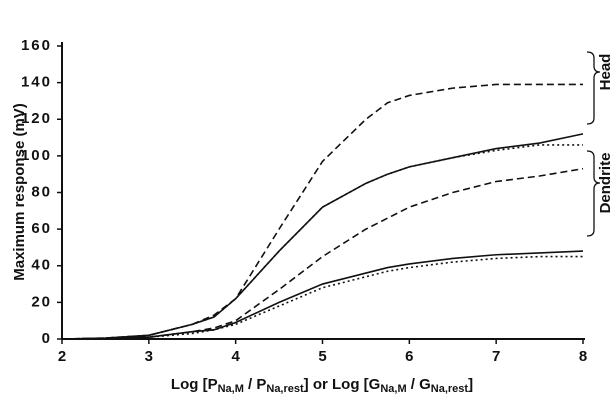 This screenshot has height=408, width=613. Describe the element at coordinates (36, 155) in the screenshot. I see `y-tick-label: 100` at that location.